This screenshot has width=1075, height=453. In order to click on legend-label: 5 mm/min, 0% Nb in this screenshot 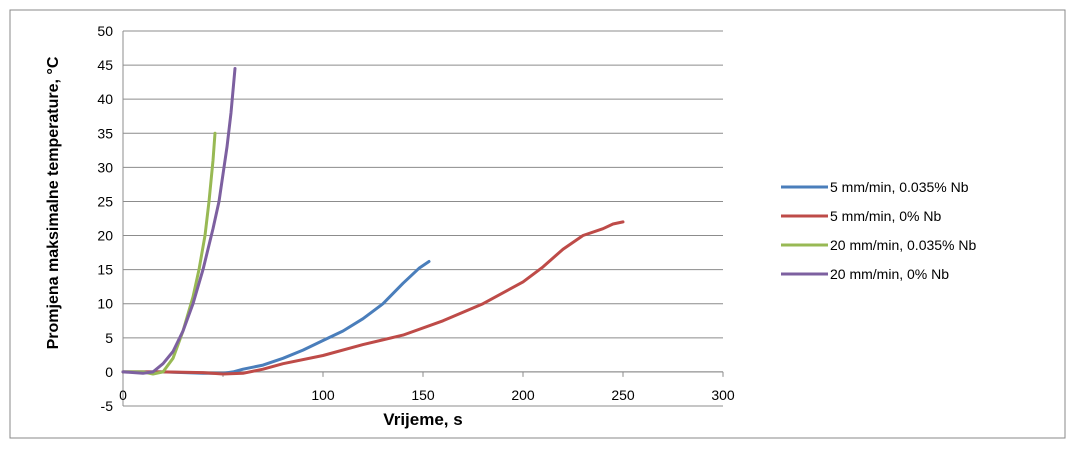, I will do `click(885, 216)`.